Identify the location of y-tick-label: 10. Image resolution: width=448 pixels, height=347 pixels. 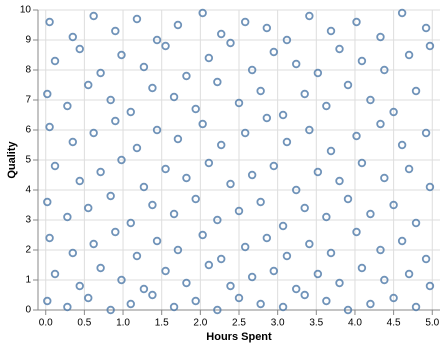
(26, 10).